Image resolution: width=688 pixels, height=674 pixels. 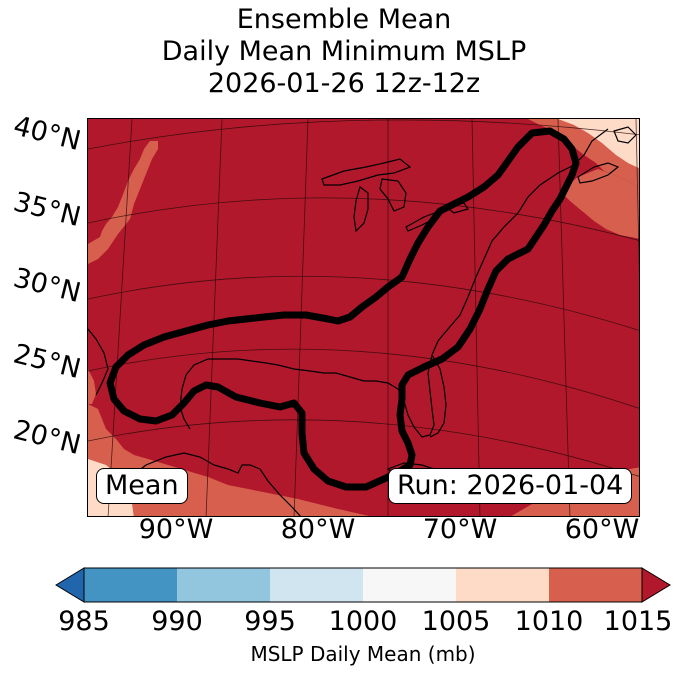 I want to click on colorbar-title: MSLP Daily Mean (mb), so click(x=363, y=654).